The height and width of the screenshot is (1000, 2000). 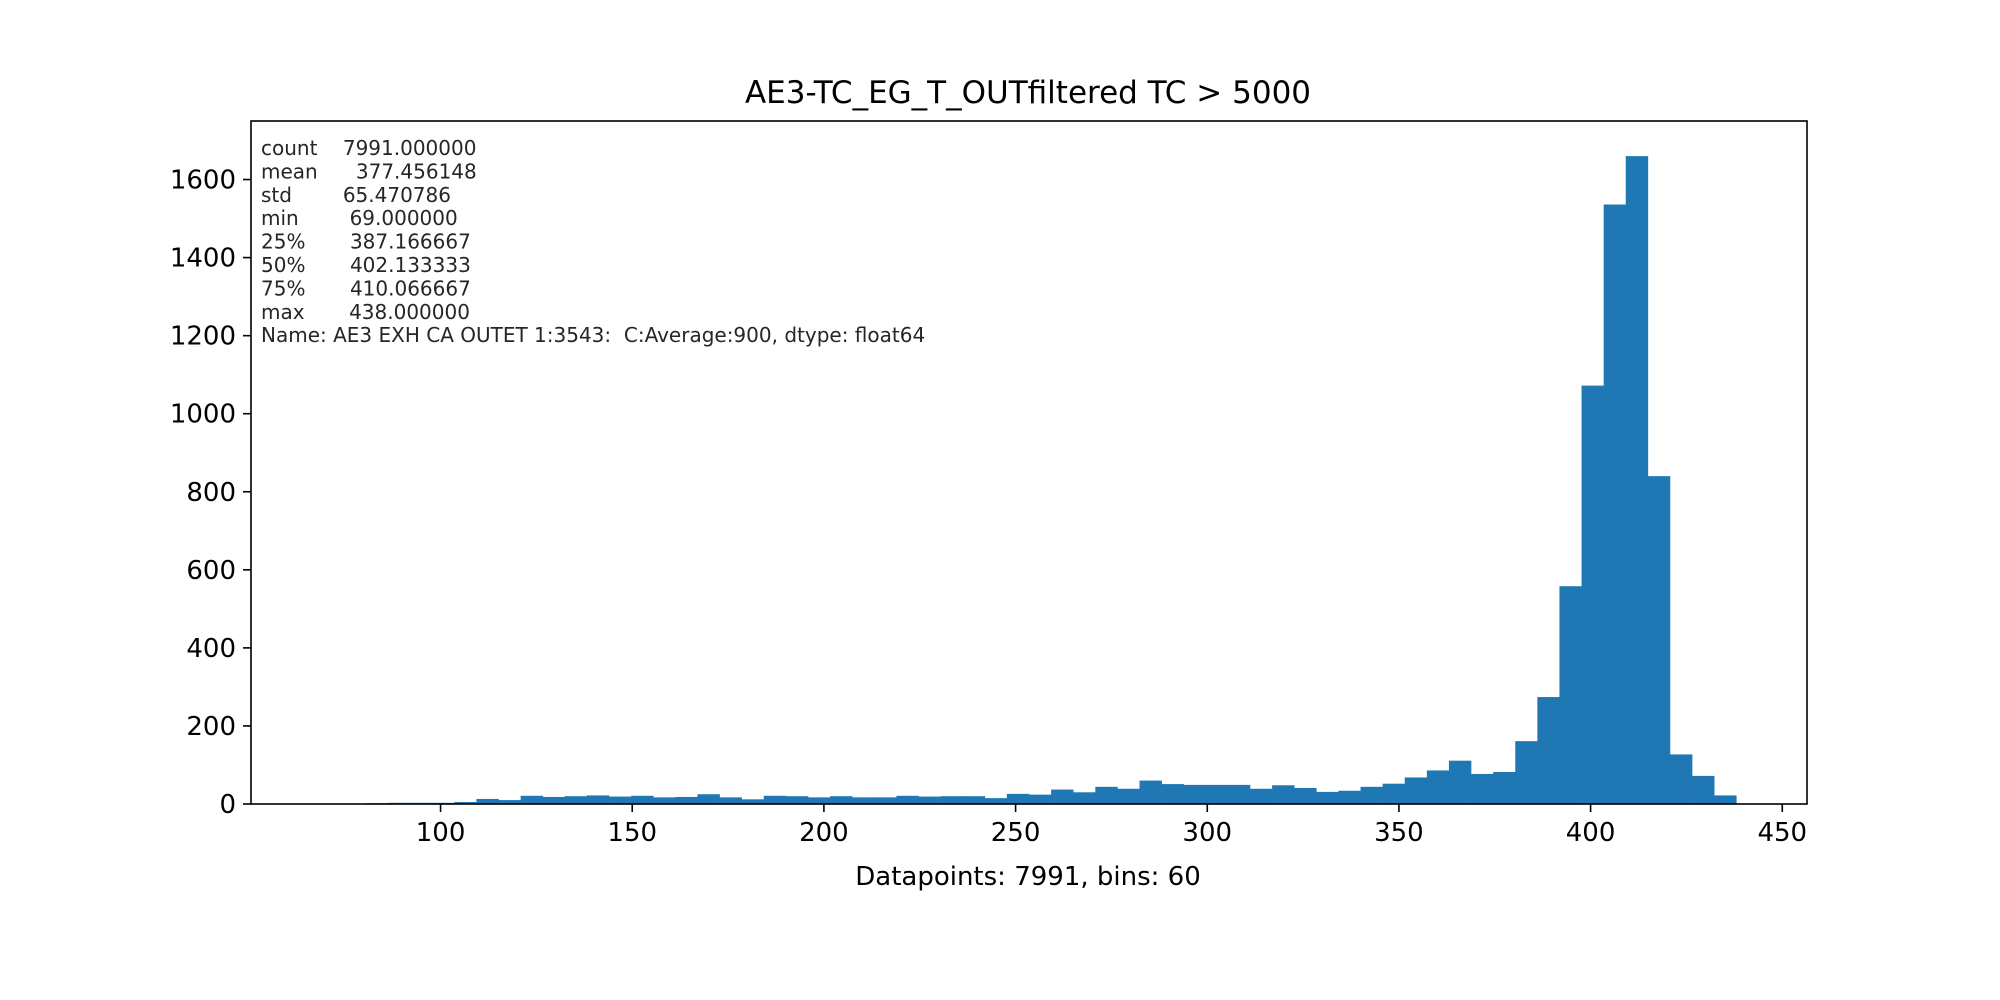 What do you see at coordinates (1591, 833) in the screenshot?
I see `x-tick-label: 400` at bounding box center [1591, 833].